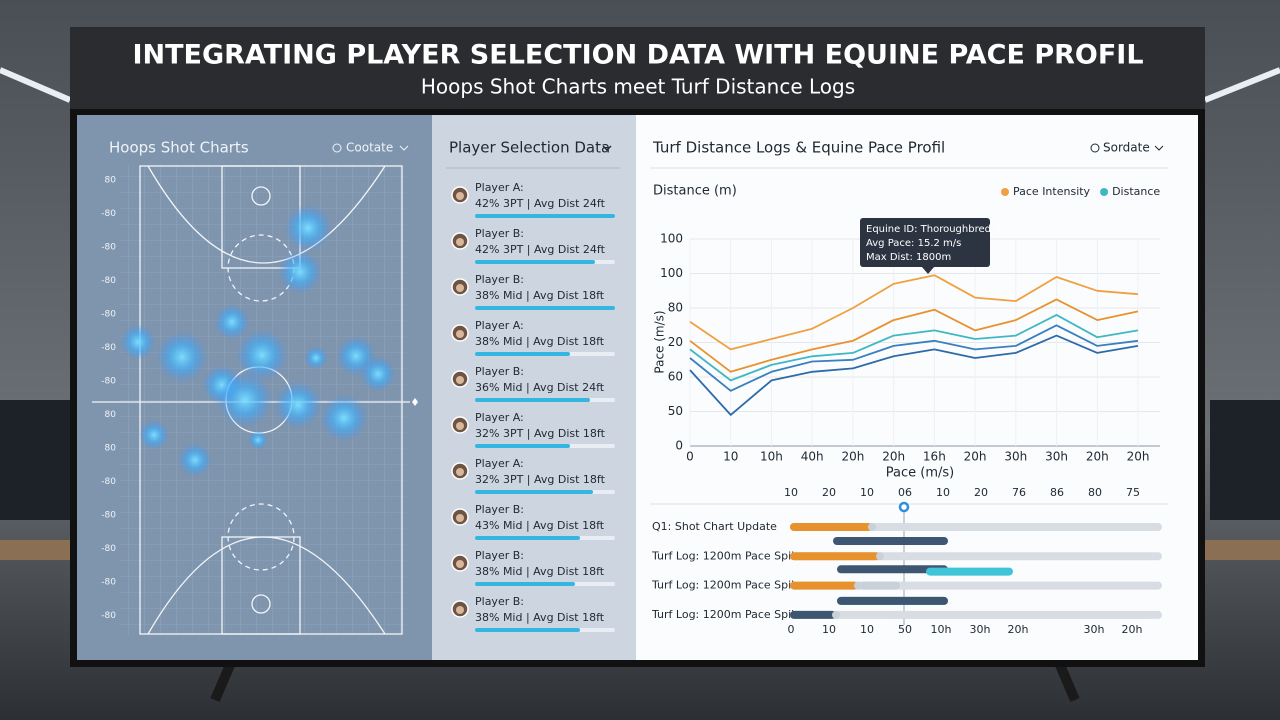 This screenshot has height=720, width=1280. Describe the element at coordinates (771, 457) in the screenshot. I see `x-tick-label: 10h` at that location.